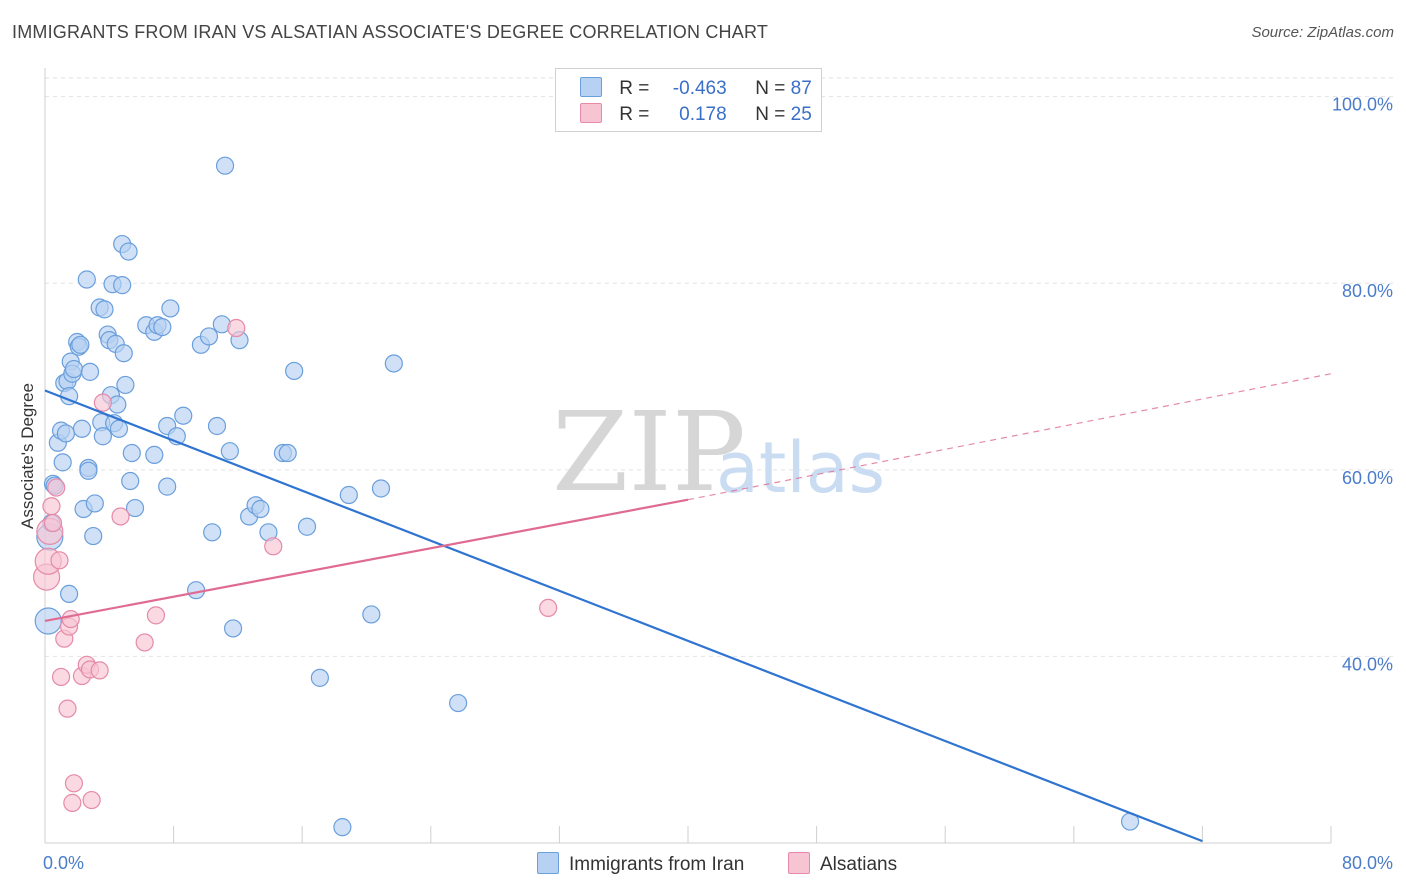 This screenshot has width=1406, height=892. What do you see at coordinates (801, 88) in the screenshot?
I see `legend-n-value-iran: 87` at bounding box center [801, 88].